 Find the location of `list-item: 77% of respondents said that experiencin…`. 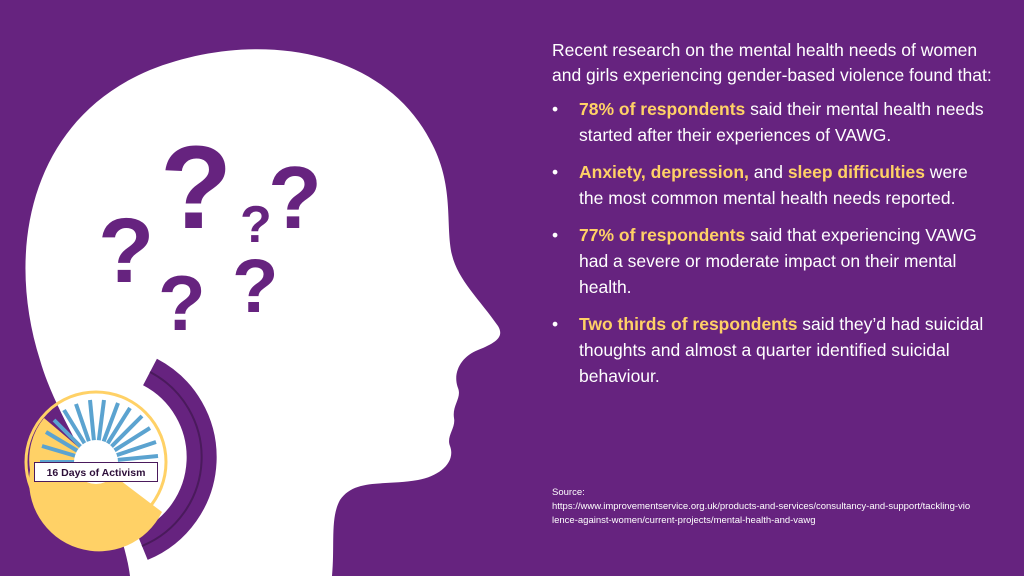

list-item: 77% of respondents said that experiencin… is located at coordinates (772, 261).